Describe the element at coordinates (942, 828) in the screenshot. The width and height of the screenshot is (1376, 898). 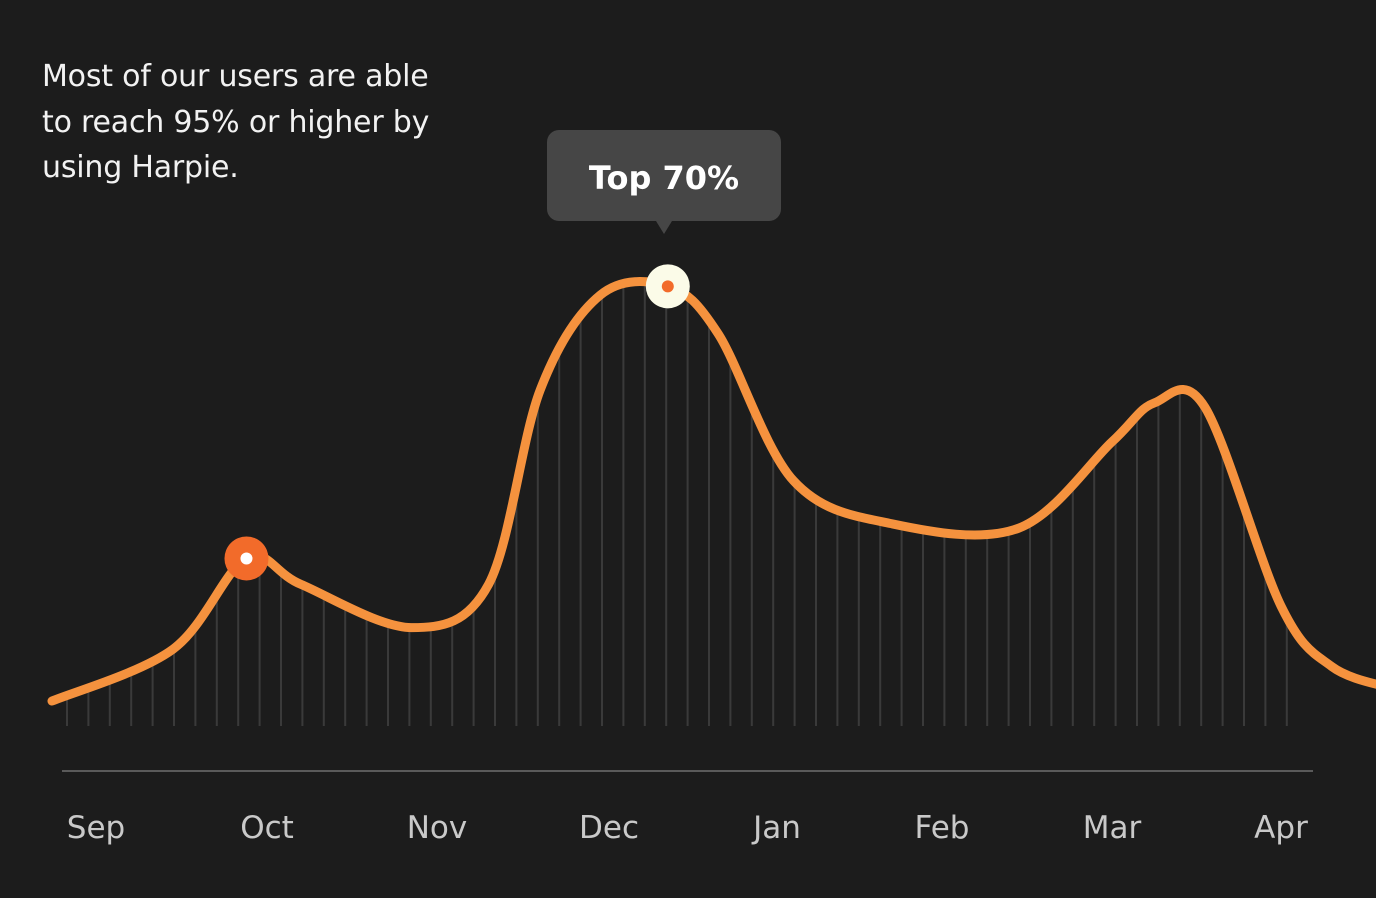
I see `x-tick-label: Feb` at that location.